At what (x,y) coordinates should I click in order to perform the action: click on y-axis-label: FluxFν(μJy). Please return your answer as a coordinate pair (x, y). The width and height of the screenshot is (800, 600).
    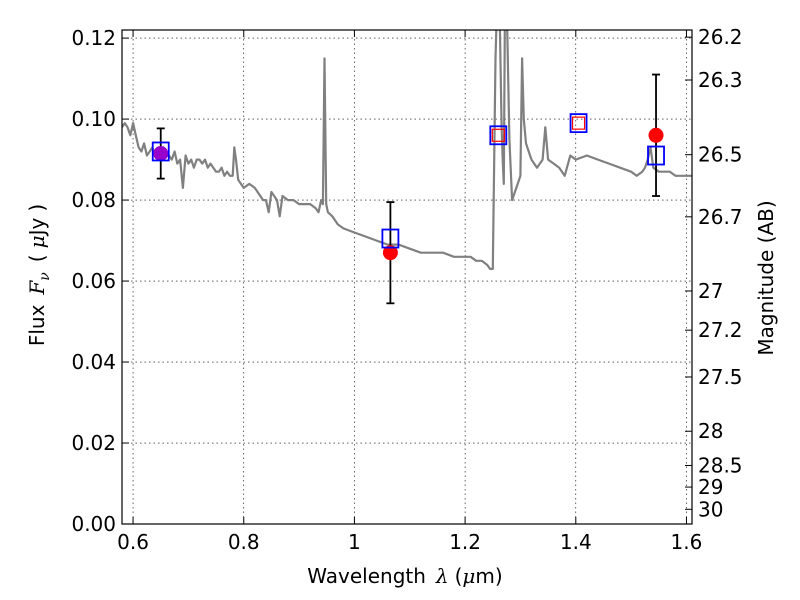
    Looking at the image, I should click on (39, 275).